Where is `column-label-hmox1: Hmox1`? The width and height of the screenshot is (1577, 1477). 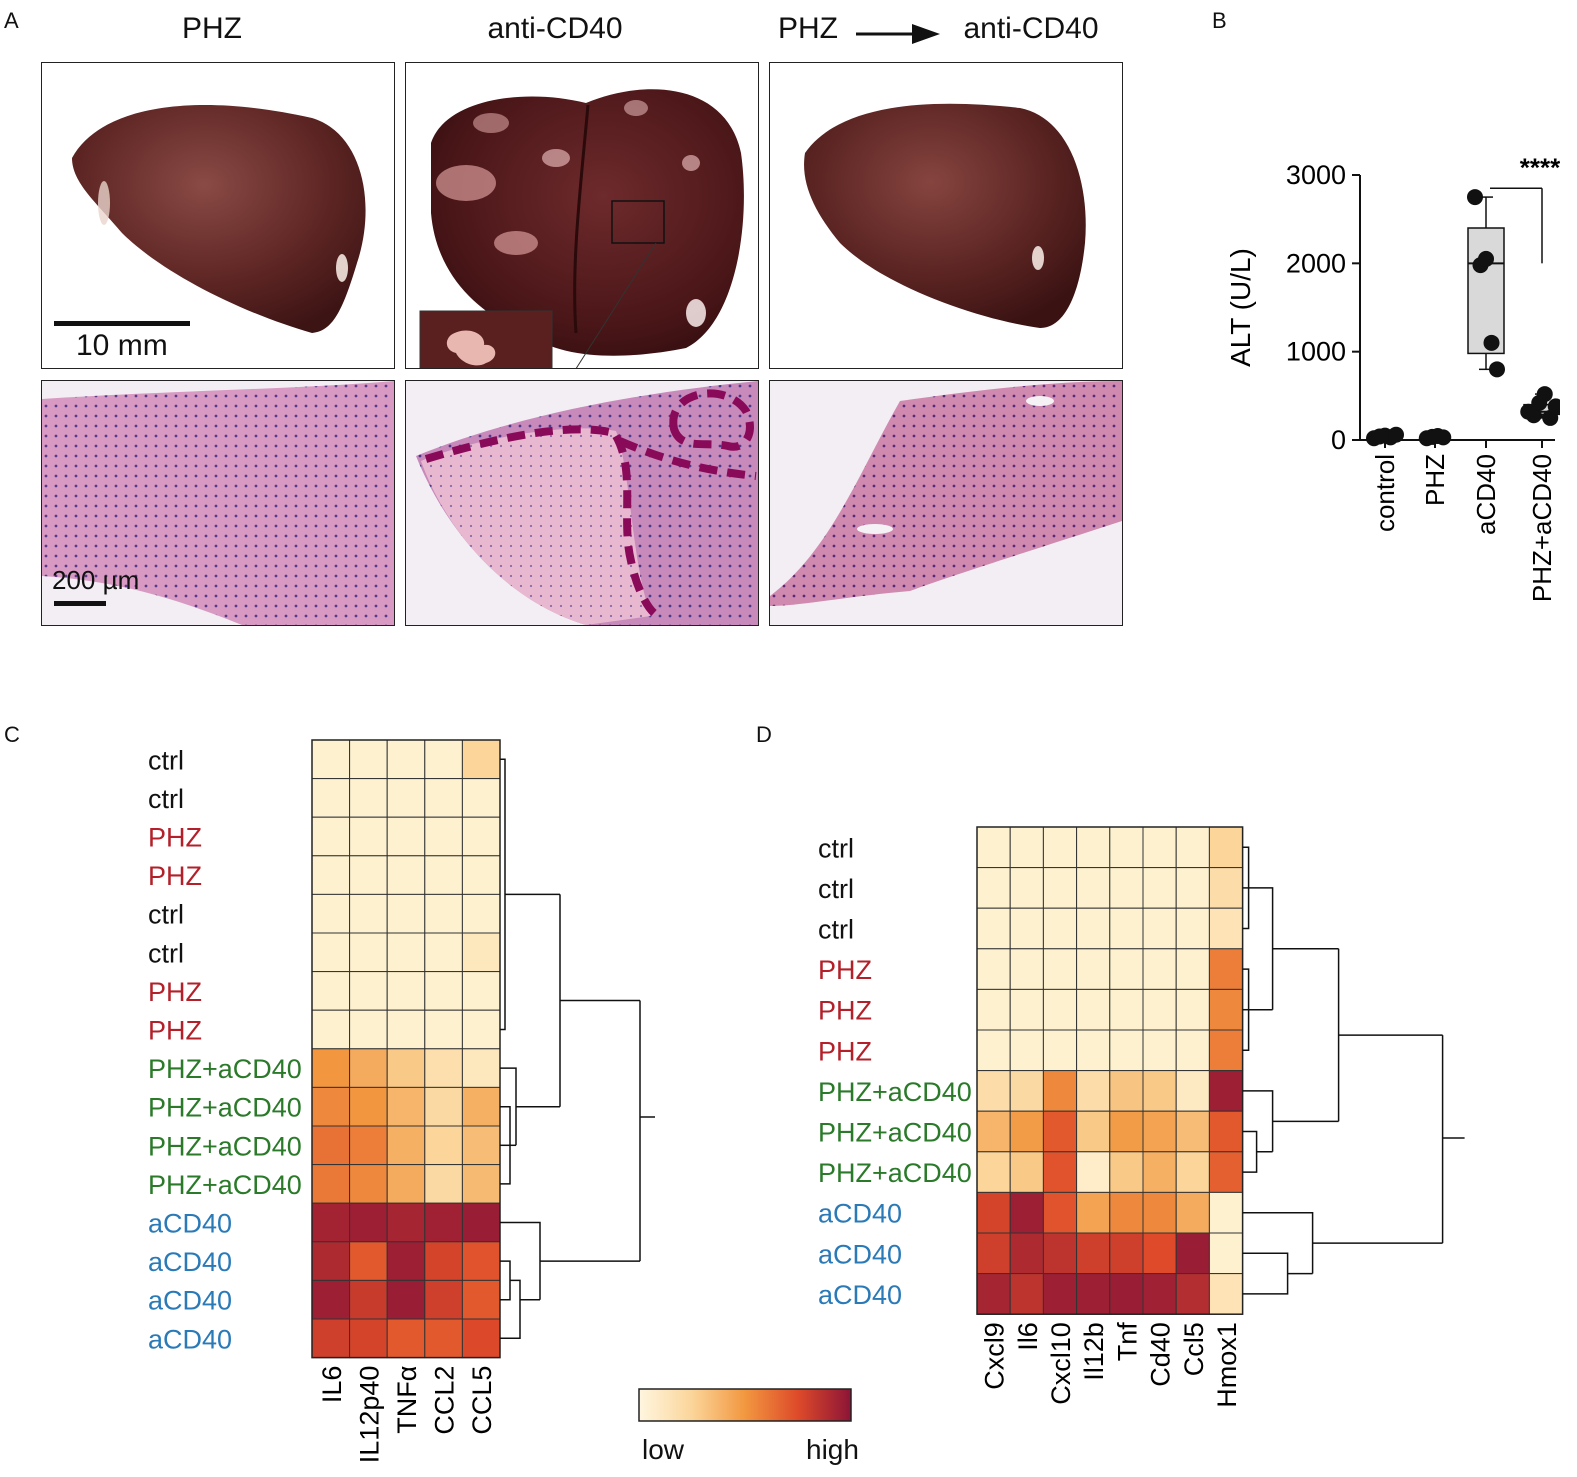 column-label-hmox1: Hmox1 is located at coordinates (1227, 1365).